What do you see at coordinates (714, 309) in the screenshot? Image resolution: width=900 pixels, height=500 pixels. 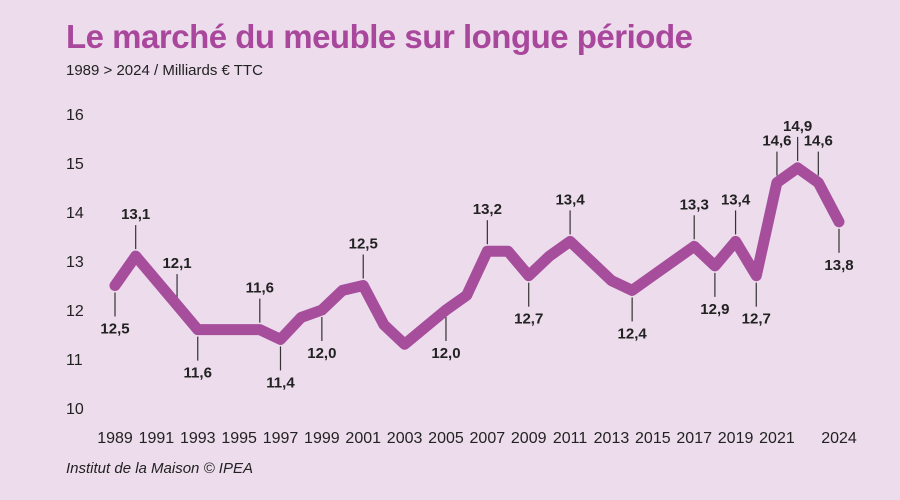 I see `data-label: 12,9` at bounding box center [714, 309].